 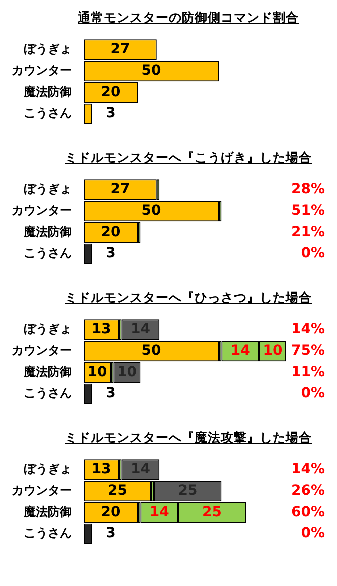 I want to click on text: 51%, so click(x=308, y=210).